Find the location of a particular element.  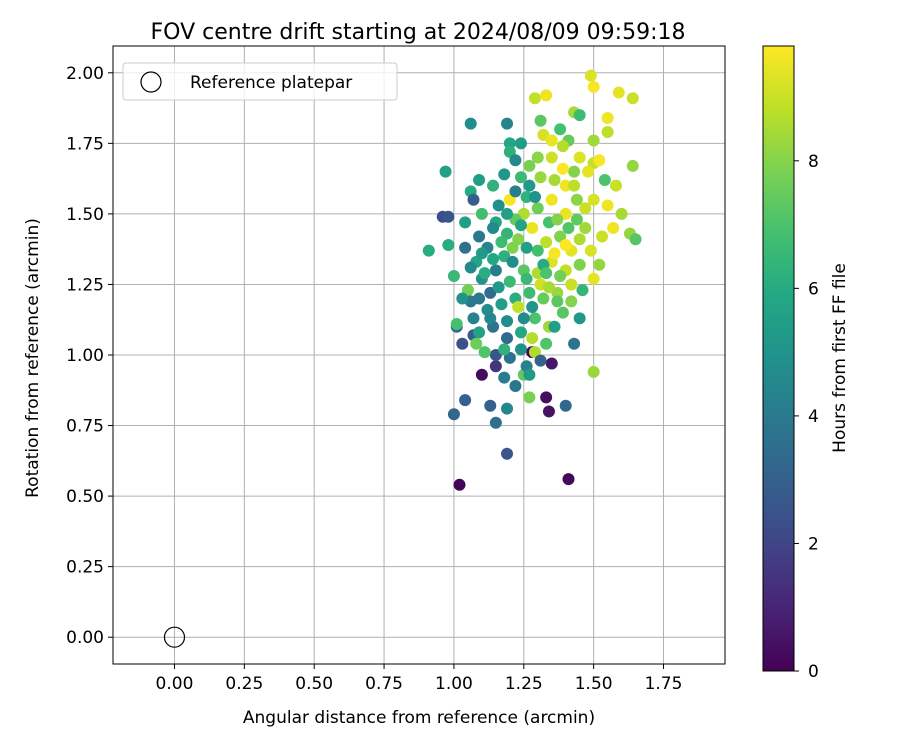

y-tick-label: 1.25 is located at coordinates (85, 285).